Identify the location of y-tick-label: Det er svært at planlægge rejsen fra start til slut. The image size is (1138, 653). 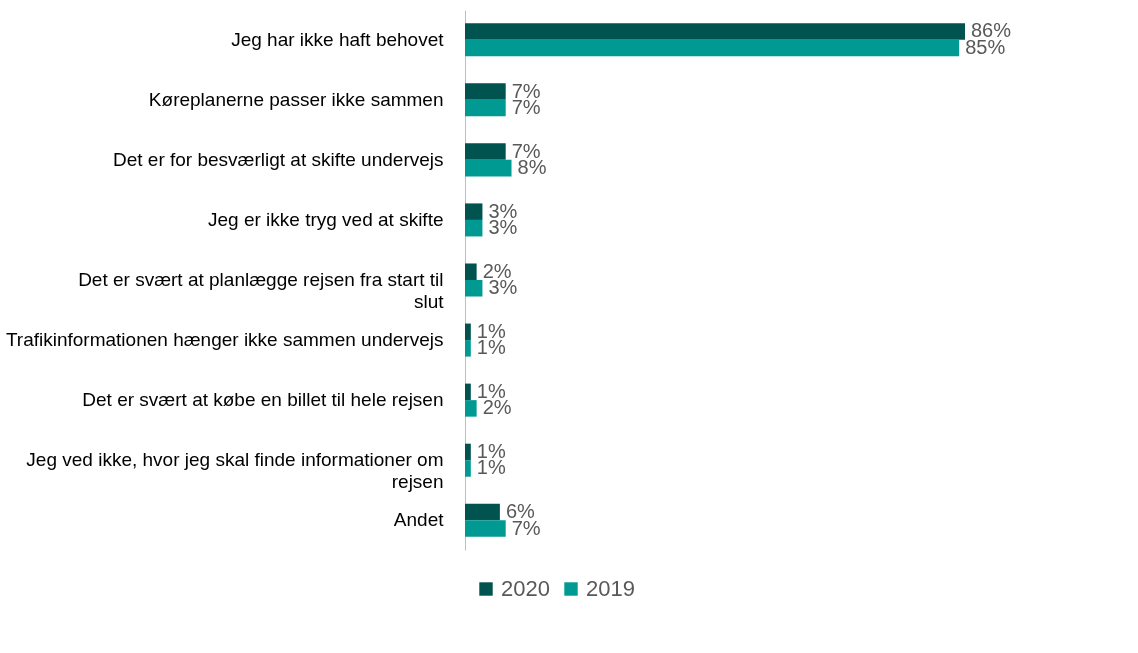
(261, 290).